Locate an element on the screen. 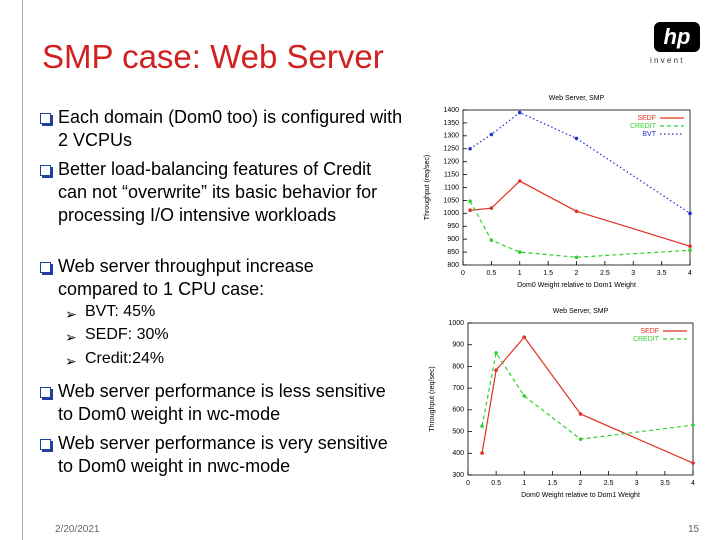 This screenshot has width=720, height=540. y-tick-label: 1250 is located at coordinates (451, 149).